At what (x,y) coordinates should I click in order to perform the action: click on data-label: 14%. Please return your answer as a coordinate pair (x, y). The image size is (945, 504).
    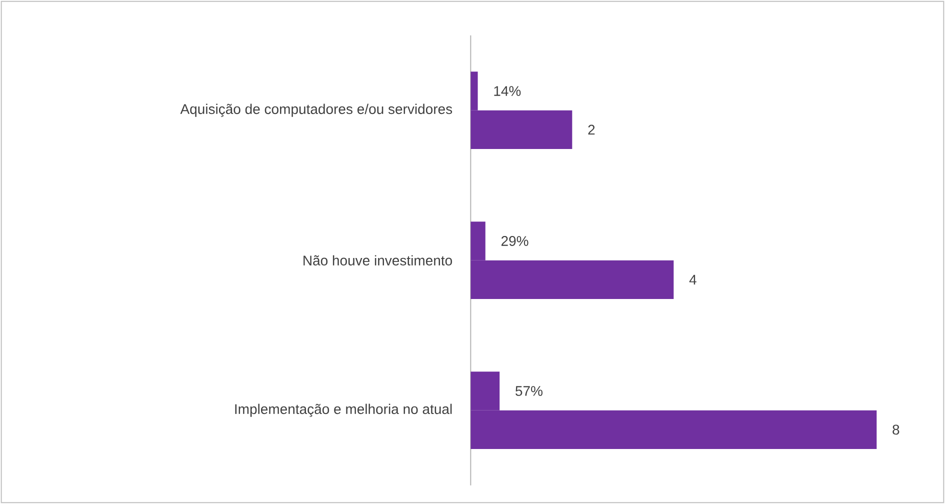
    Looking at the image, I should click on (507, 91).